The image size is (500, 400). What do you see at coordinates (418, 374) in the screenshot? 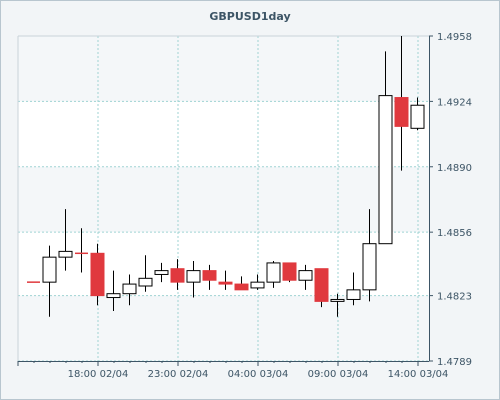
I see `x-tick-label: 14:00 03/04` at bounding box center [418, 374].